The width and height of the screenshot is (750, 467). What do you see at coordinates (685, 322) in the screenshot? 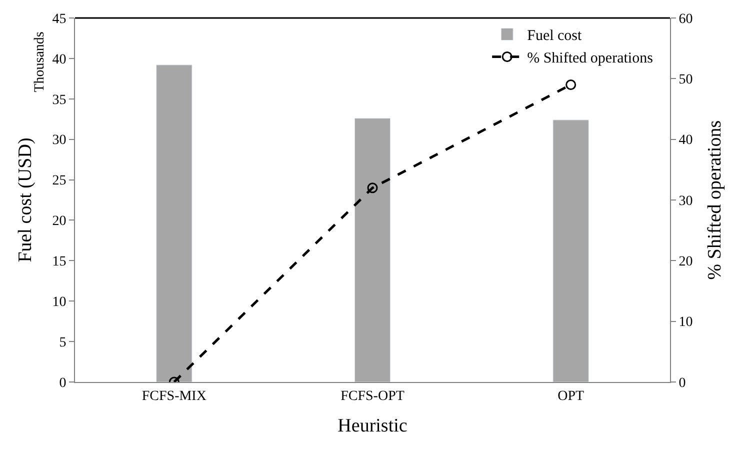
I see `y2-tick-label: 10` at bounding box center [685, 322].